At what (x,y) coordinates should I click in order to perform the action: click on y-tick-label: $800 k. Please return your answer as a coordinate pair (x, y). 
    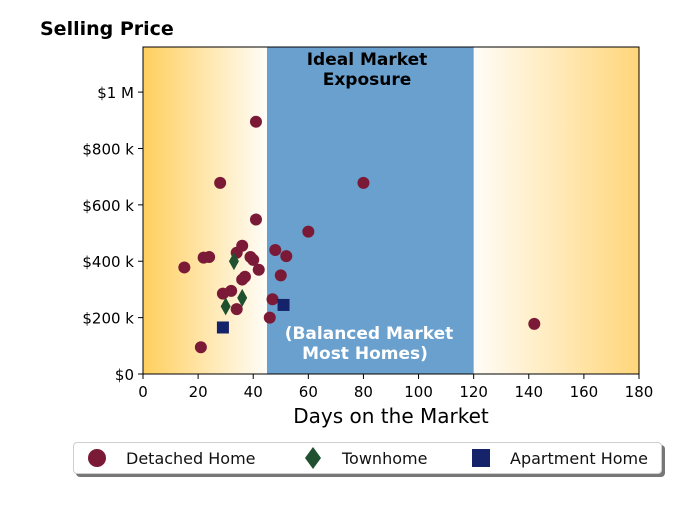
    Looking at the image, I should click on (108, 149).